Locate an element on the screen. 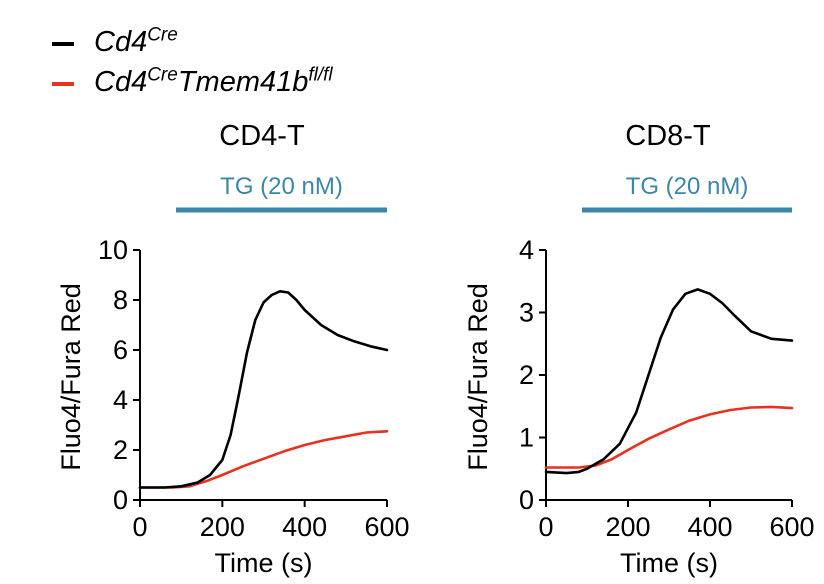  y-tick-label: 1 is located at coordinates (526, 438).